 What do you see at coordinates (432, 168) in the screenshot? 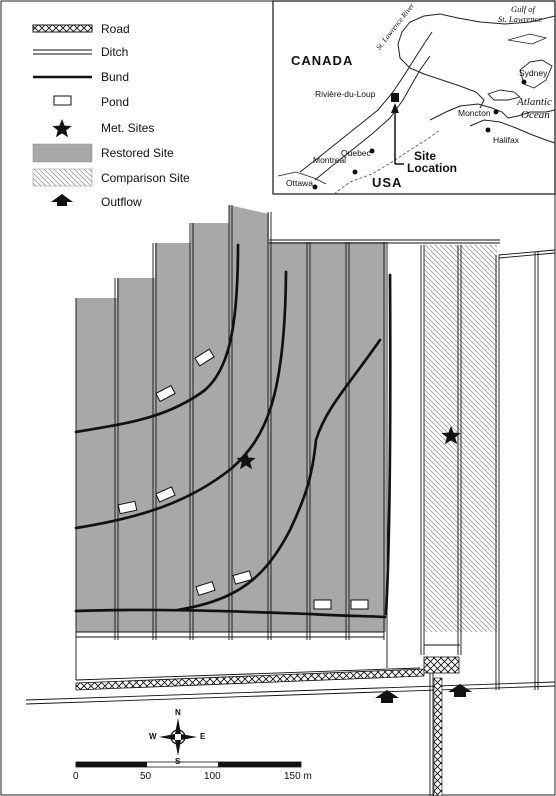
I see `inset-site-location-2: Location` at bounding box center [432, 168].